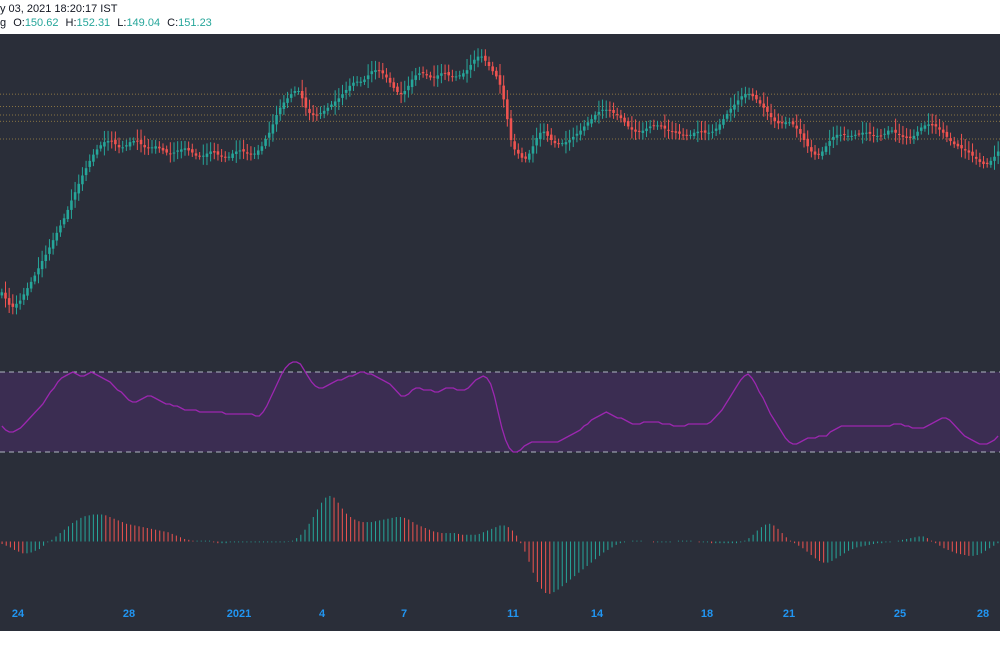  I want to click on open-value: 150.62, so click(41, 23).